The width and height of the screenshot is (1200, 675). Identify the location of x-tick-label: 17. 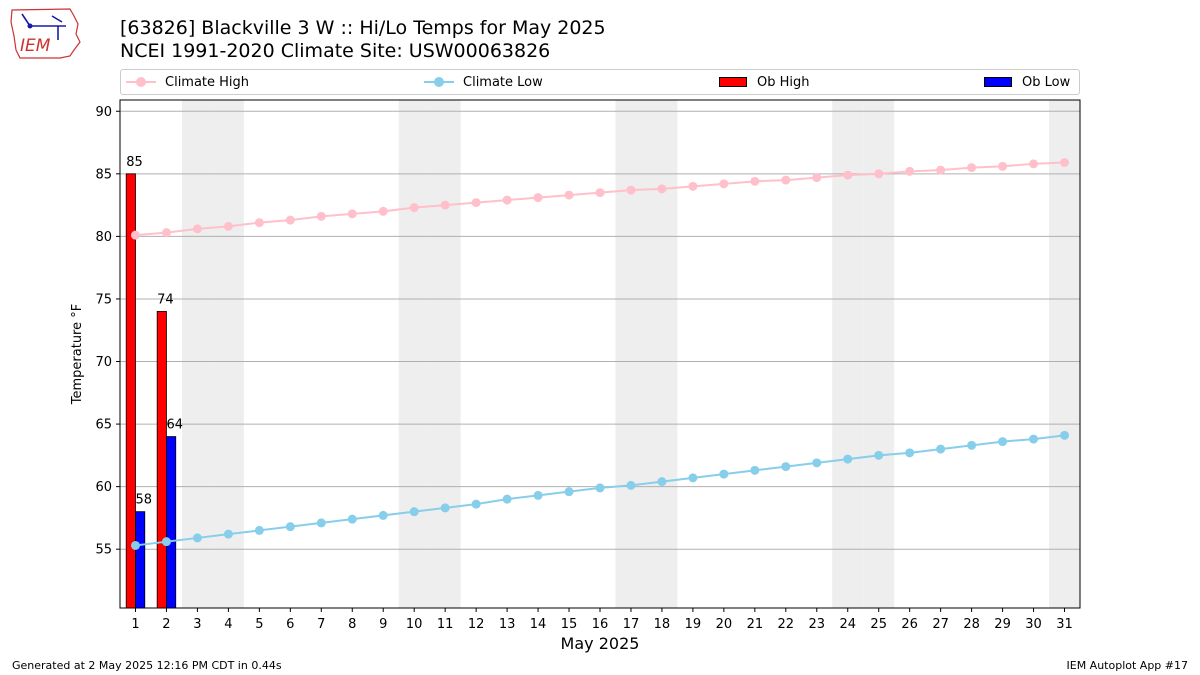
(631, 624).